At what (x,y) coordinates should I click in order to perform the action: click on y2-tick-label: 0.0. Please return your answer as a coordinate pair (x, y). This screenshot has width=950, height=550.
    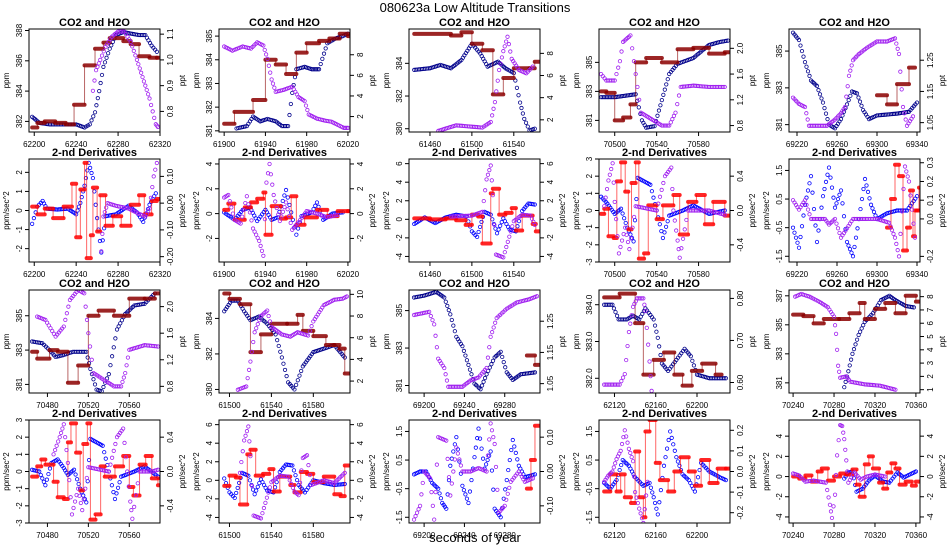
    Looking at the image, I should click on (170, 471).